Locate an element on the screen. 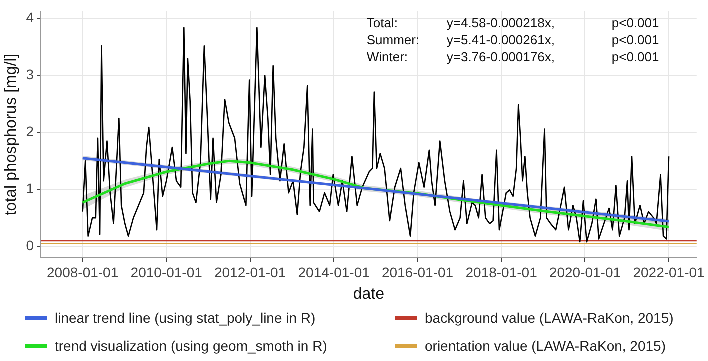 This screenshot has width=708, height=361. annotation: Total: is located at coordinates (382, 22).